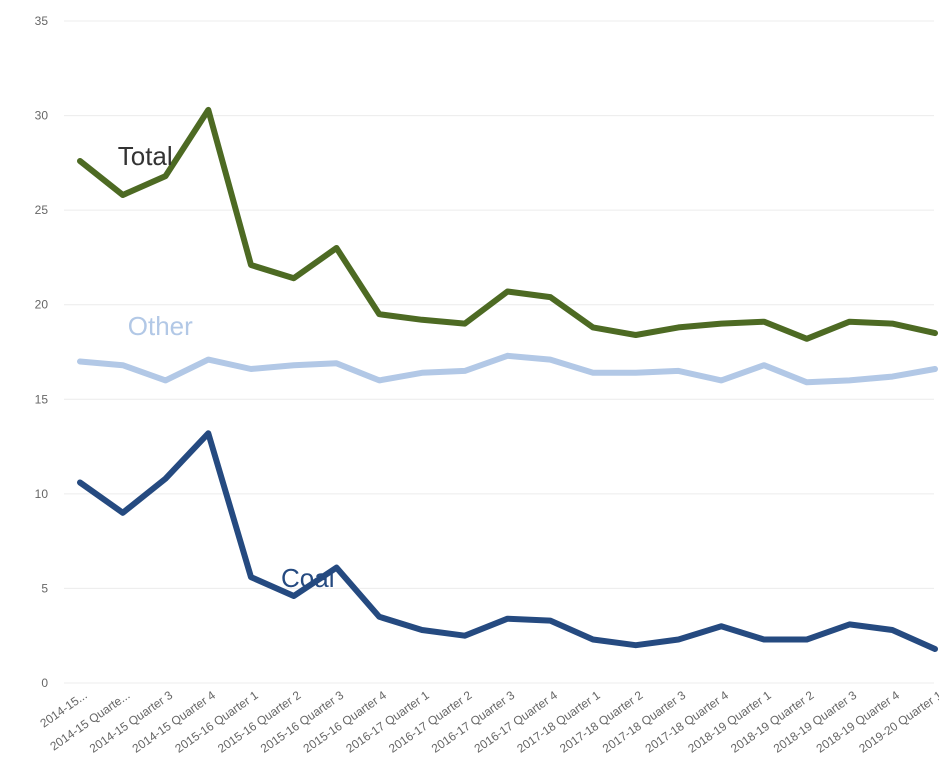 Image resolution: width=939 pixels, height=770 pixels. What do you see at coordinates (42, 399) in the screenshot?
I see `y-tick-label: 15` at bounding box center [42, 399].